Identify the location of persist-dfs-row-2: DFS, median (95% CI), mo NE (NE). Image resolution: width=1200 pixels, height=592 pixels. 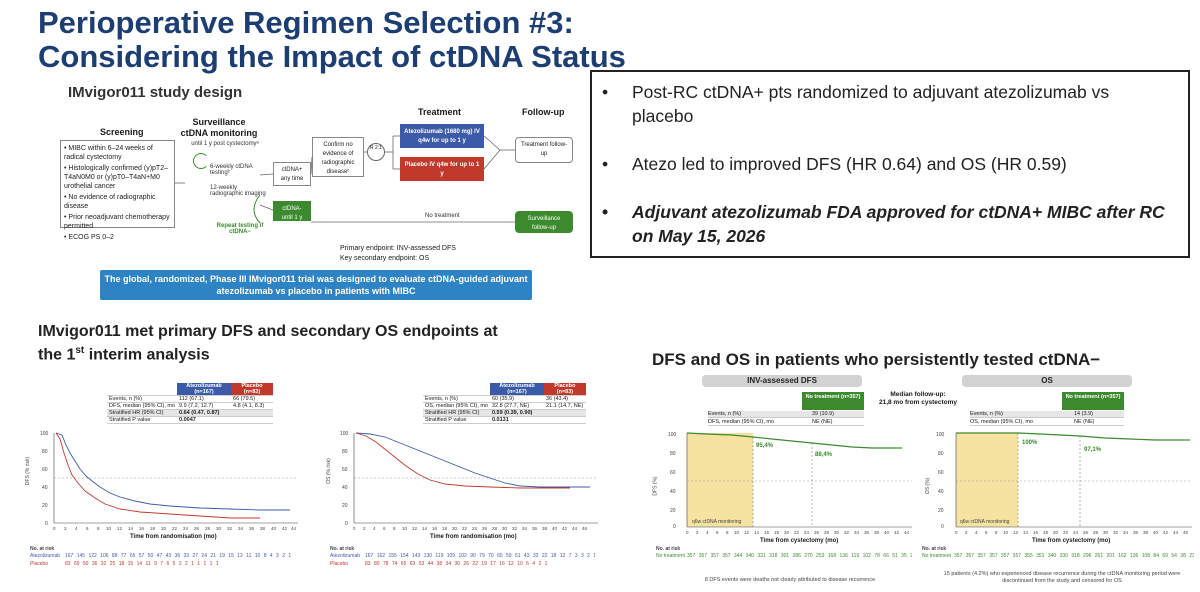
(786, 422).